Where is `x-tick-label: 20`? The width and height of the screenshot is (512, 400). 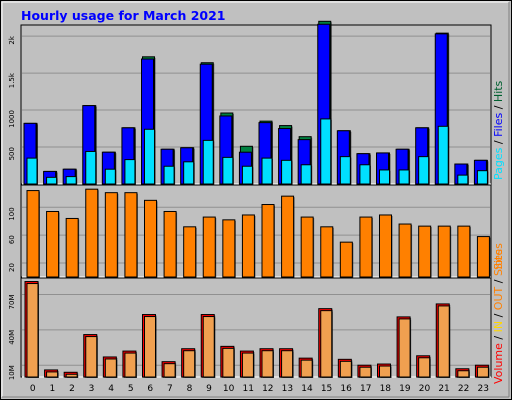 x-tick-label: 20 is located at coordinates (425, 389).